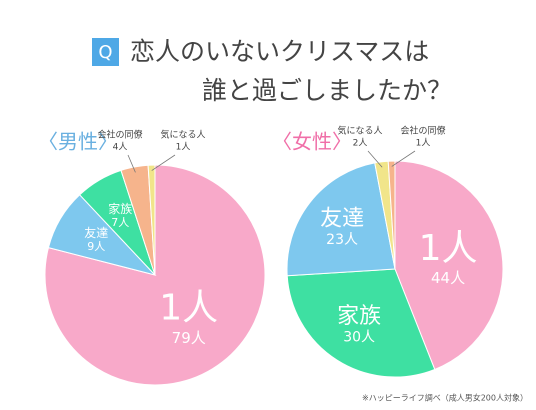 The height and width of the screenshot is (410, 536). I want to click on q-badge-bg, so click(105, 52).